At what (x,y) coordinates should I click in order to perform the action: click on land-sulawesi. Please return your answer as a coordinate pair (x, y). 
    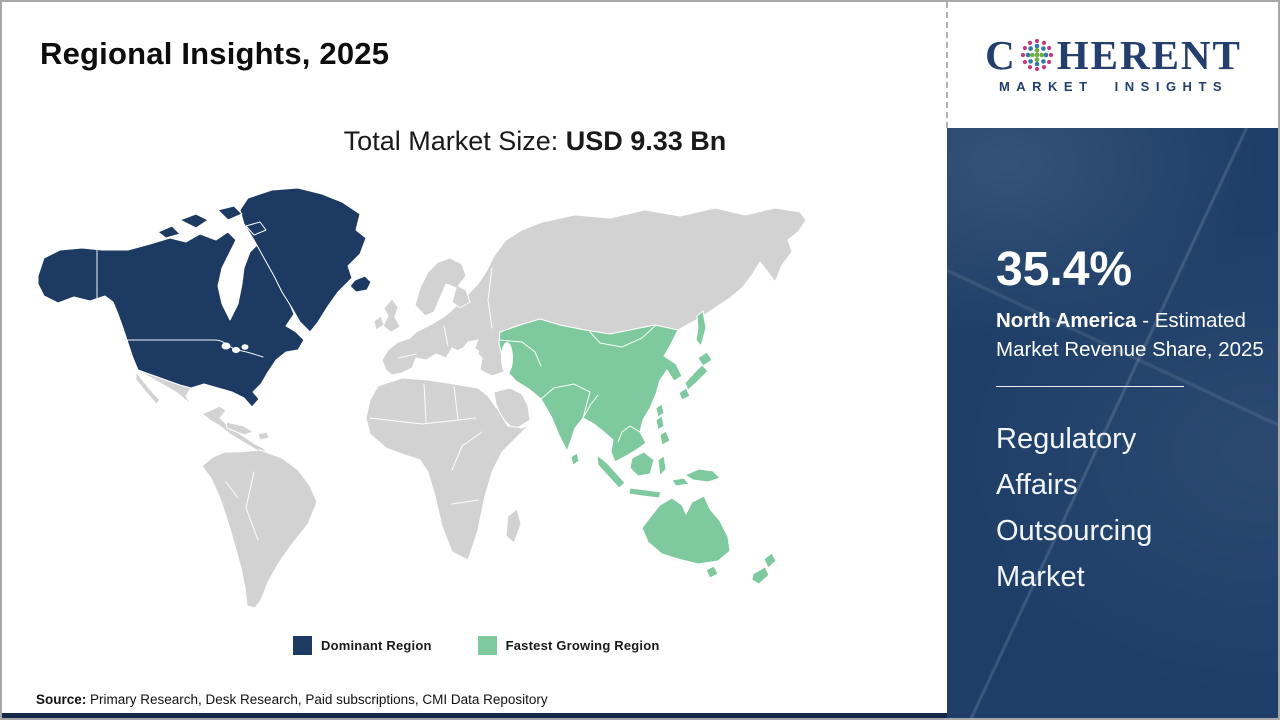
    Looking at the image, I should click on (662, 466).